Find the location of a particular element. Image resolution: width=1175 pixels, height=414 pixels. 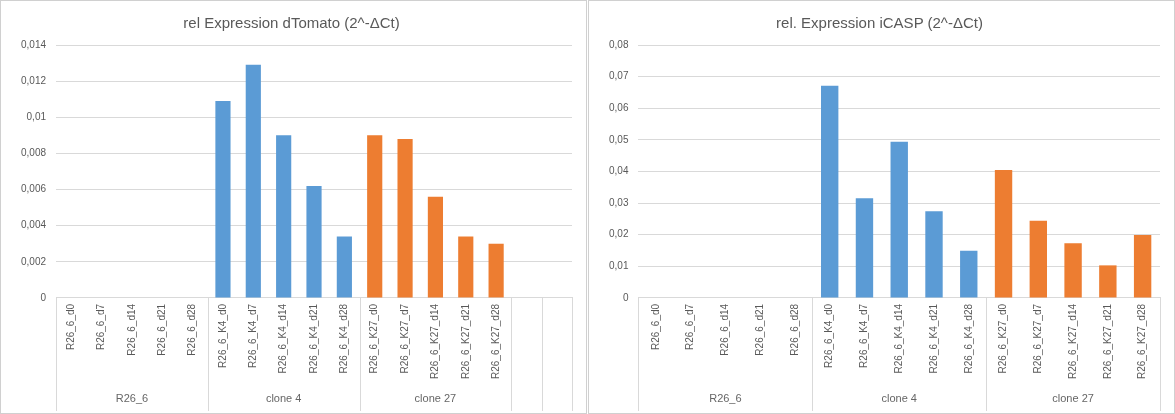

y-tick-label: 0,014 is located at coordinates (33, 44).